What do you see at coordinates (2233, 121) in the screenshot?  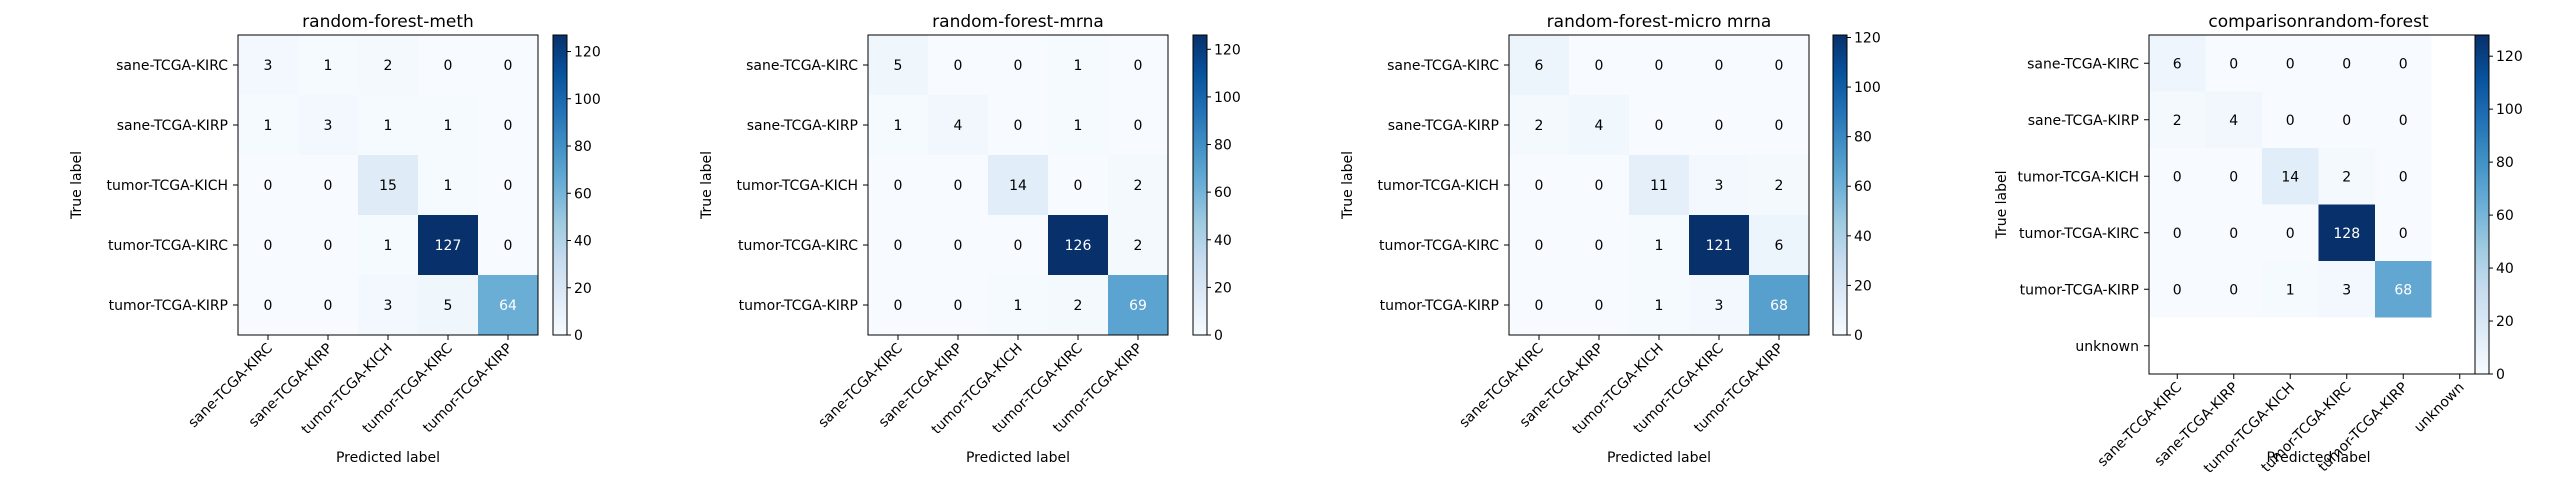 I see `cell-value-label: 4` at bounding box center [2233, 121].